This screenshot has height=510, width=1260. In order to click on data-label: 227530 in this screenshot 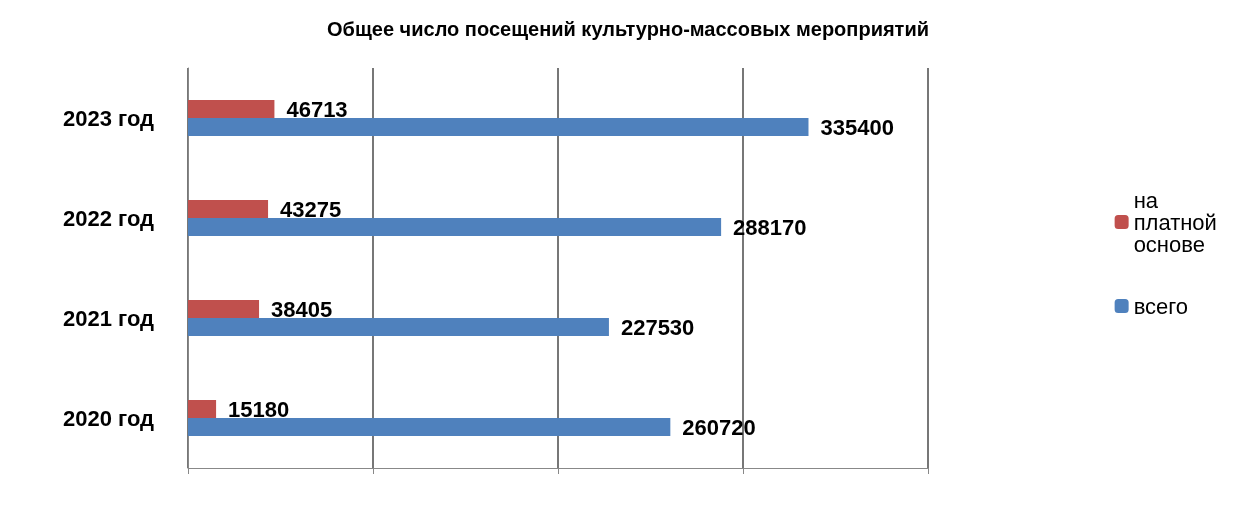, I will do `click(657, 327)`.